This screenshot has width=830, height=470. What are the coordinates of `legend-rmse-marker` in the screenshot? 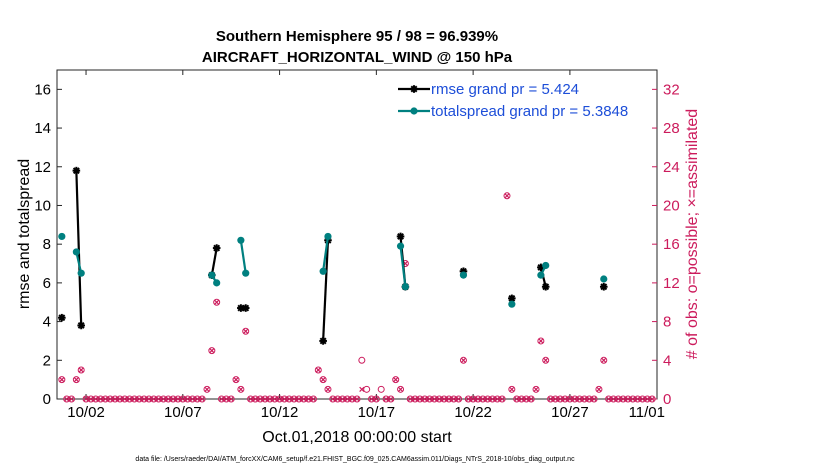 It's located at (414, 89).